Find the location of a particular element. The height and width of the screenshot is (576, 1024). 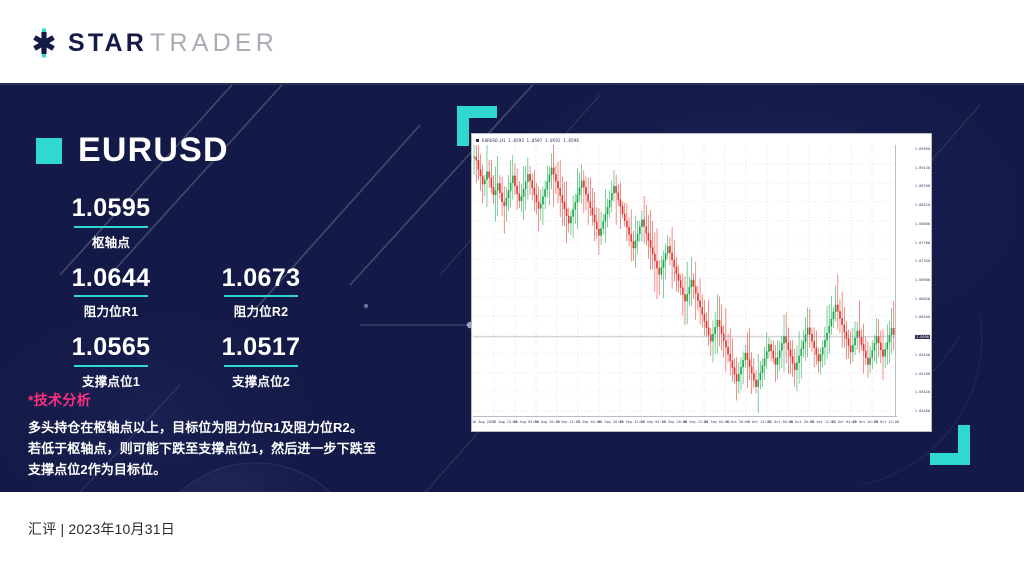

y-axis-tick: 1.06260 is located at coordinates (922, 317).